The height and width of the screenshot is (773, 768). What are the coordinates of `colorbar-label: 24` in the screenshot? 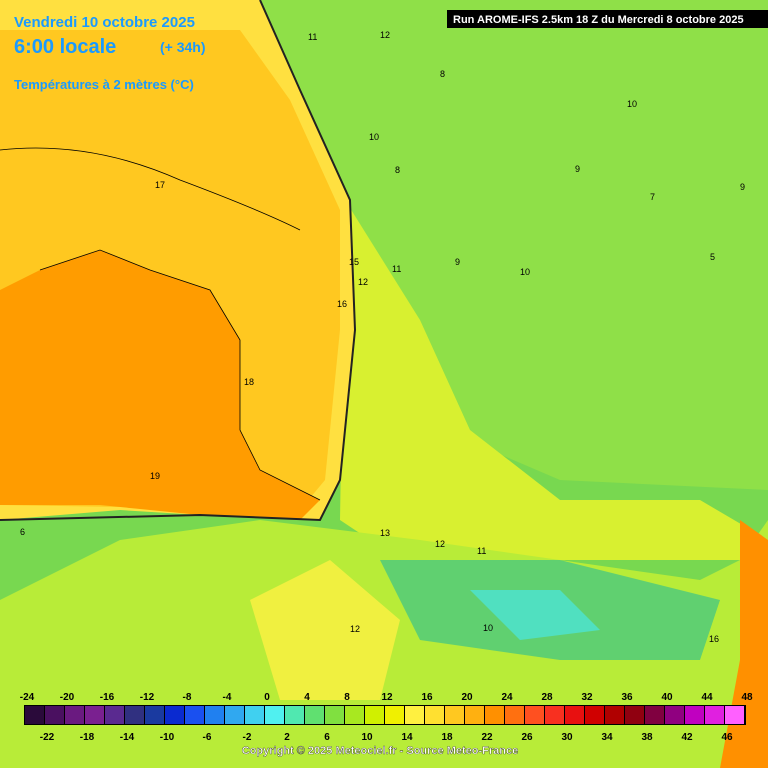 It's located at (507, 697).